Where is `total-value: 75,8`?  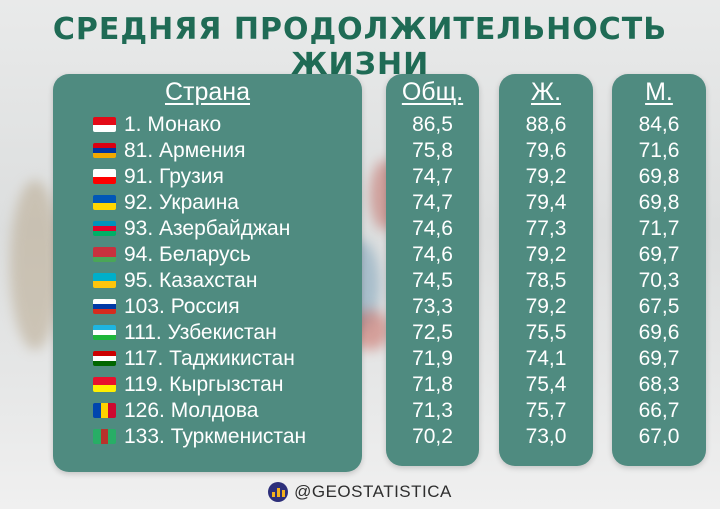
total-value: 75,8 is located at coordinates (432, 150).